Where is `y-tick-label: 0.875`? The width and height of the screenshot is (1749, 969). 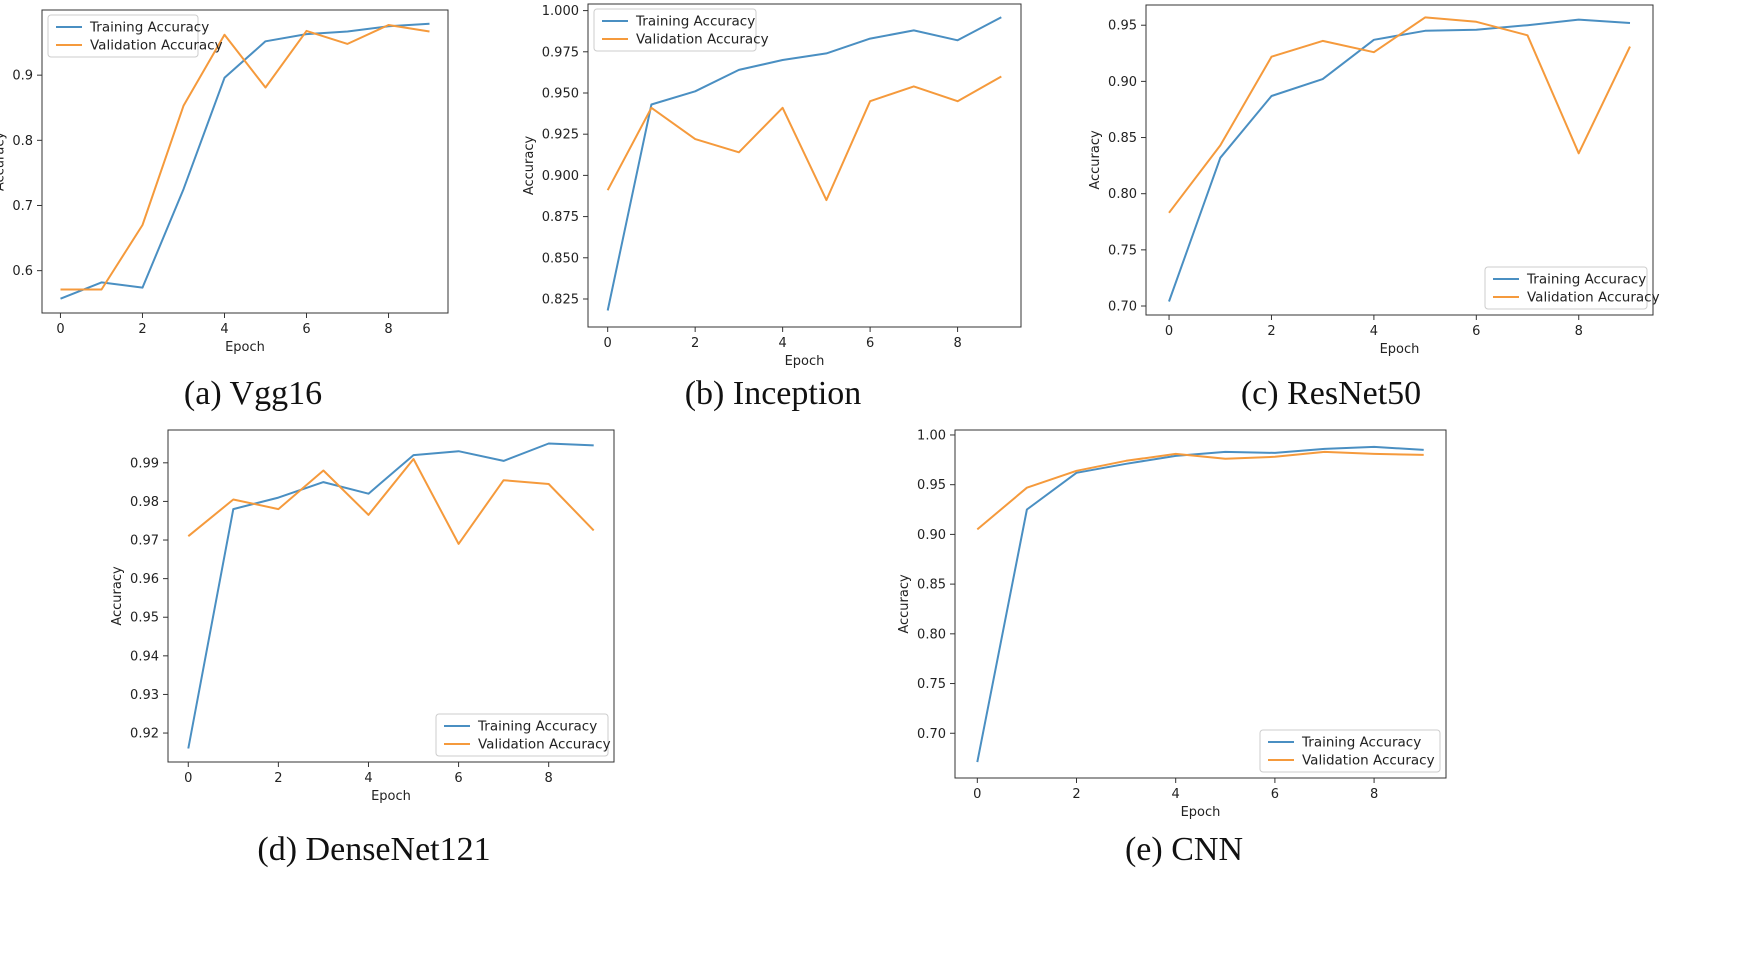 y-tick-label: 0.875 is located at coordinates (560, 217).